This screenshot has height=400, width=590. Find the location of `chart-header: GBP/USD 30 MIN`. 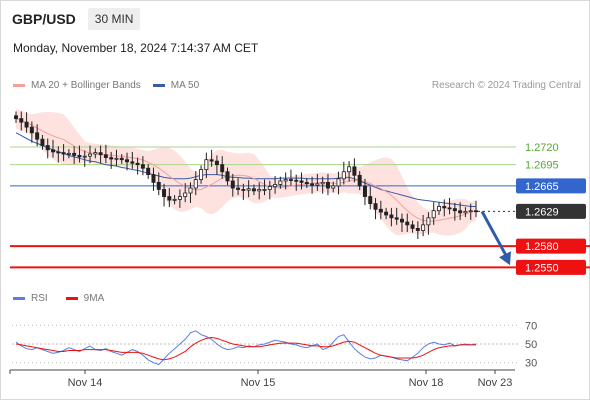

chart-header: GBP/USD 30 MIN is located at coordinates (76, 19).